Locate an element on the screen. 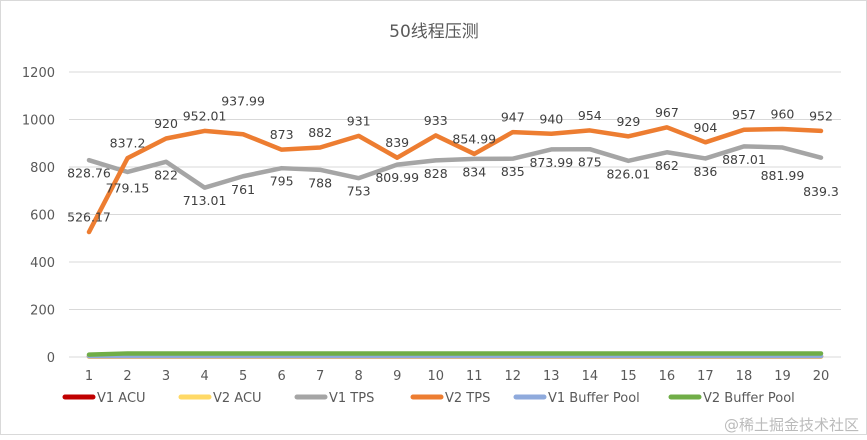 The image size is (867, 440). data-label: 952 is located at coordinates (821, 115).